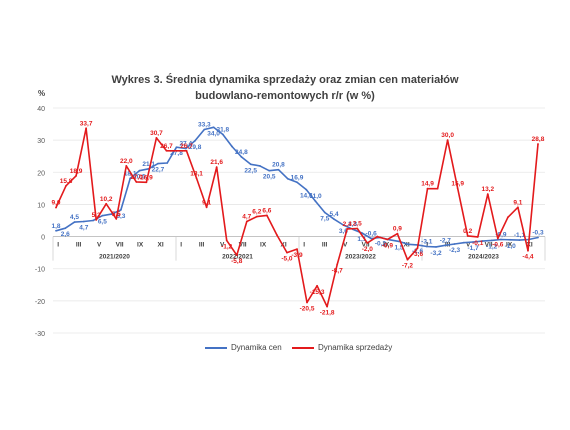  Describe the element at coordinates (352, 224) in the screenshot. I see `data-label-prices: 2,3` at that location.